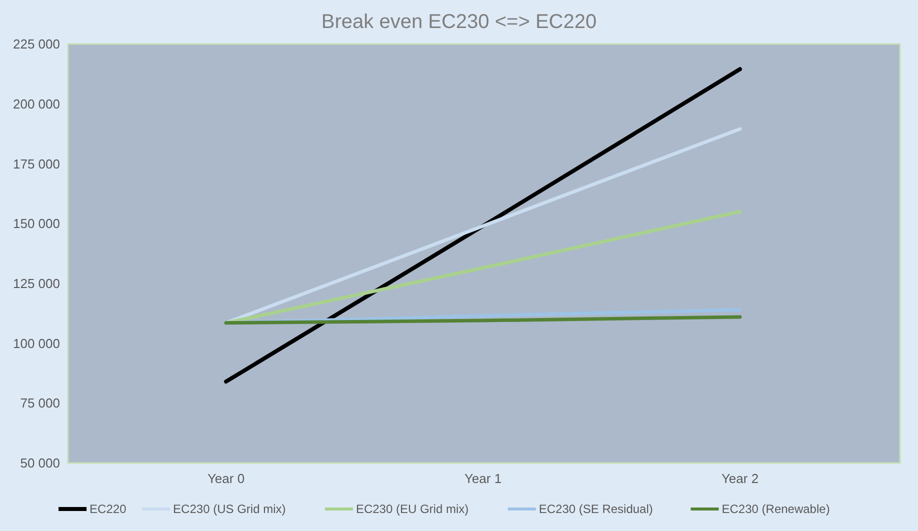  I want to click on legend-label: EC230 (SE Residual), so click(595, 509).